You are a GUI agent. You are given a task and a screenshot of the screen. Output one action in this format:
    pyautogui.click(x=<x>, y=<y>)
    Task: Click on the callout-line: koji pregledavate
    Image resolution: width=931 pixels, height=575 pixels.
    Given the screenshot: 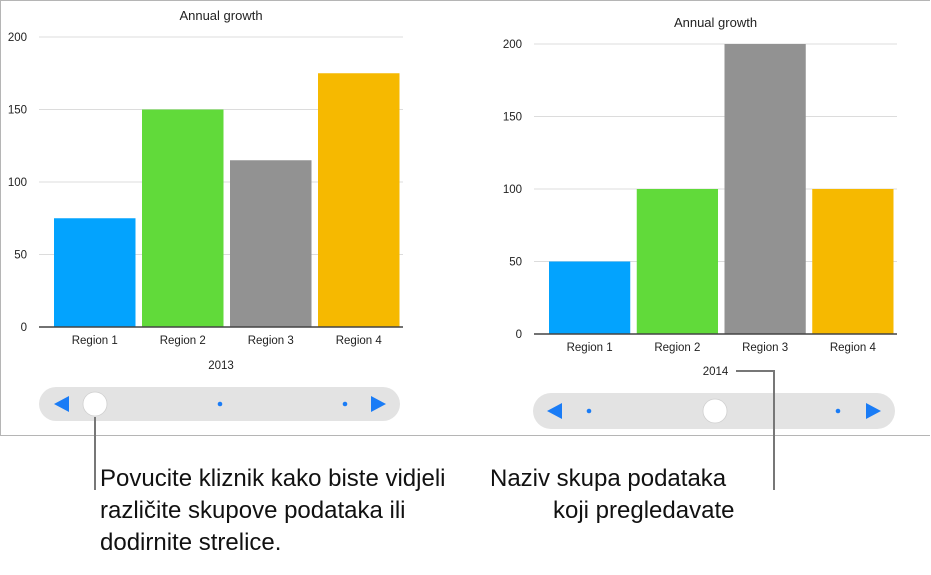 What is the action you would take?
    pyautogui.click(x=644, y=510)
    